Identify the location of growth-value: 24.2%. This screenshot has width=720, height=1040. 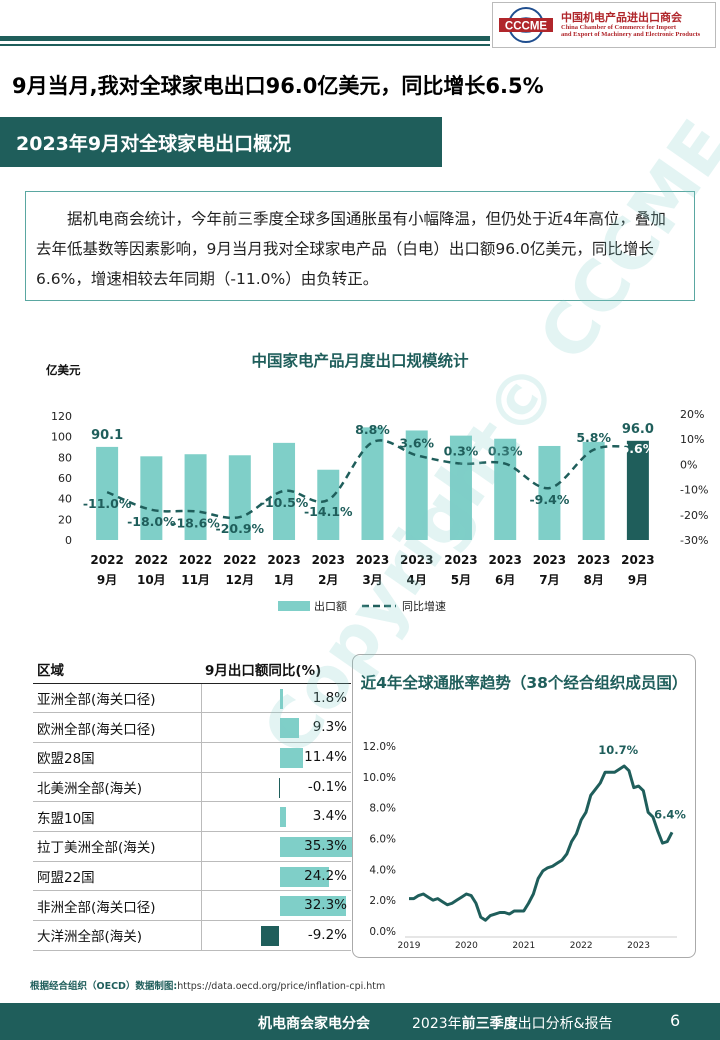
(325, 875).